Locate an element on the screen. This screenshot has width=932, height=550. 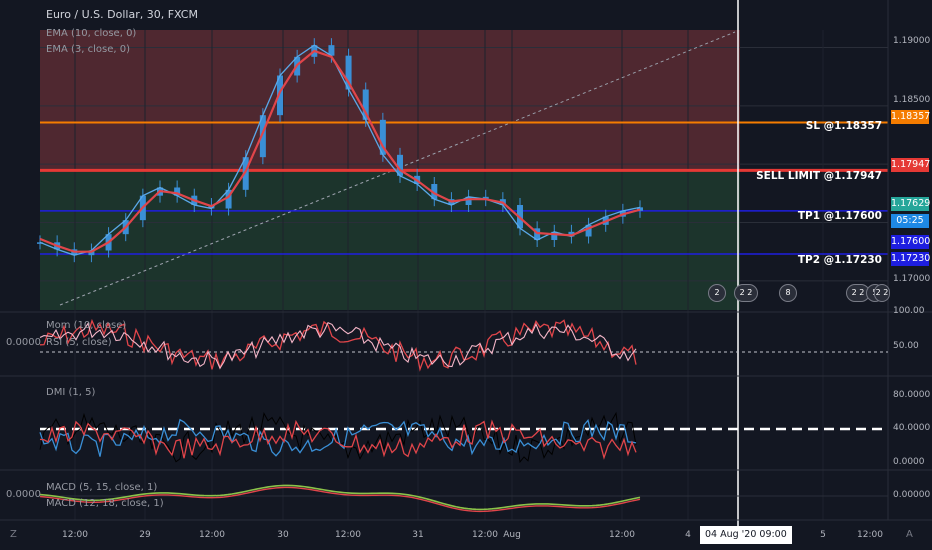
dmi-tick-80: 80.0000 is located at coordinates (912, 395).